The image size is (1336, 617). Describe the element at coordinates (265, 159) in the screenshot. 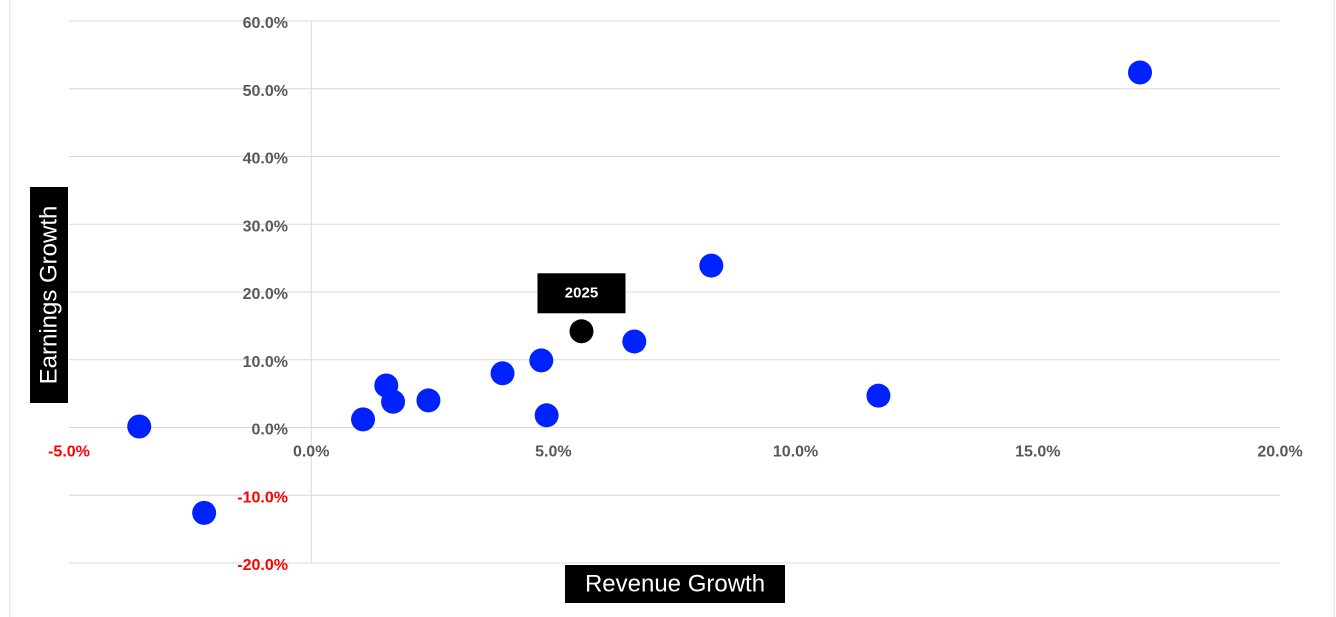

I see `y-tick-label: 40.0%` at that location.